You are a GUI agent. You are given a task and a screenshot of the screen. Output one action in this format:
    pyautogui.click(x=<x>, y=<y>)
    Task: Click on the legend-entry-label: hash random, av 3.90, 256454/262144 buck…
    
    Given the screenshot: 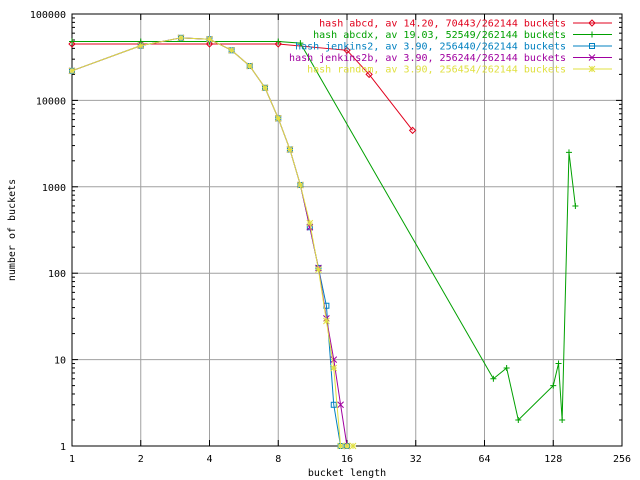 What is the action you would take?
    pyautogui.click(x=436, y=70)
    